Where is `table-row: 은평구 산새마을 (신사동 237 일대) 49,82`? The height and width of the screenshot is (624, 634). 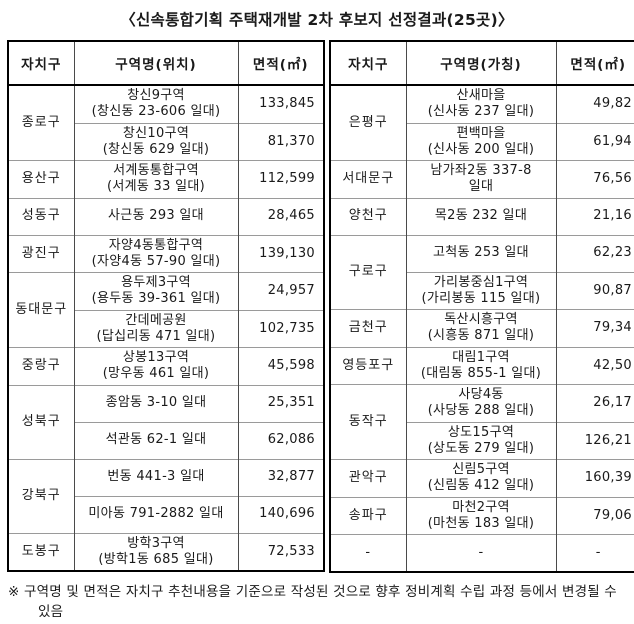 table-row: 은평구 산새마을 (신사동 237 일대) 49,82 is located at coordinates (482, 122).